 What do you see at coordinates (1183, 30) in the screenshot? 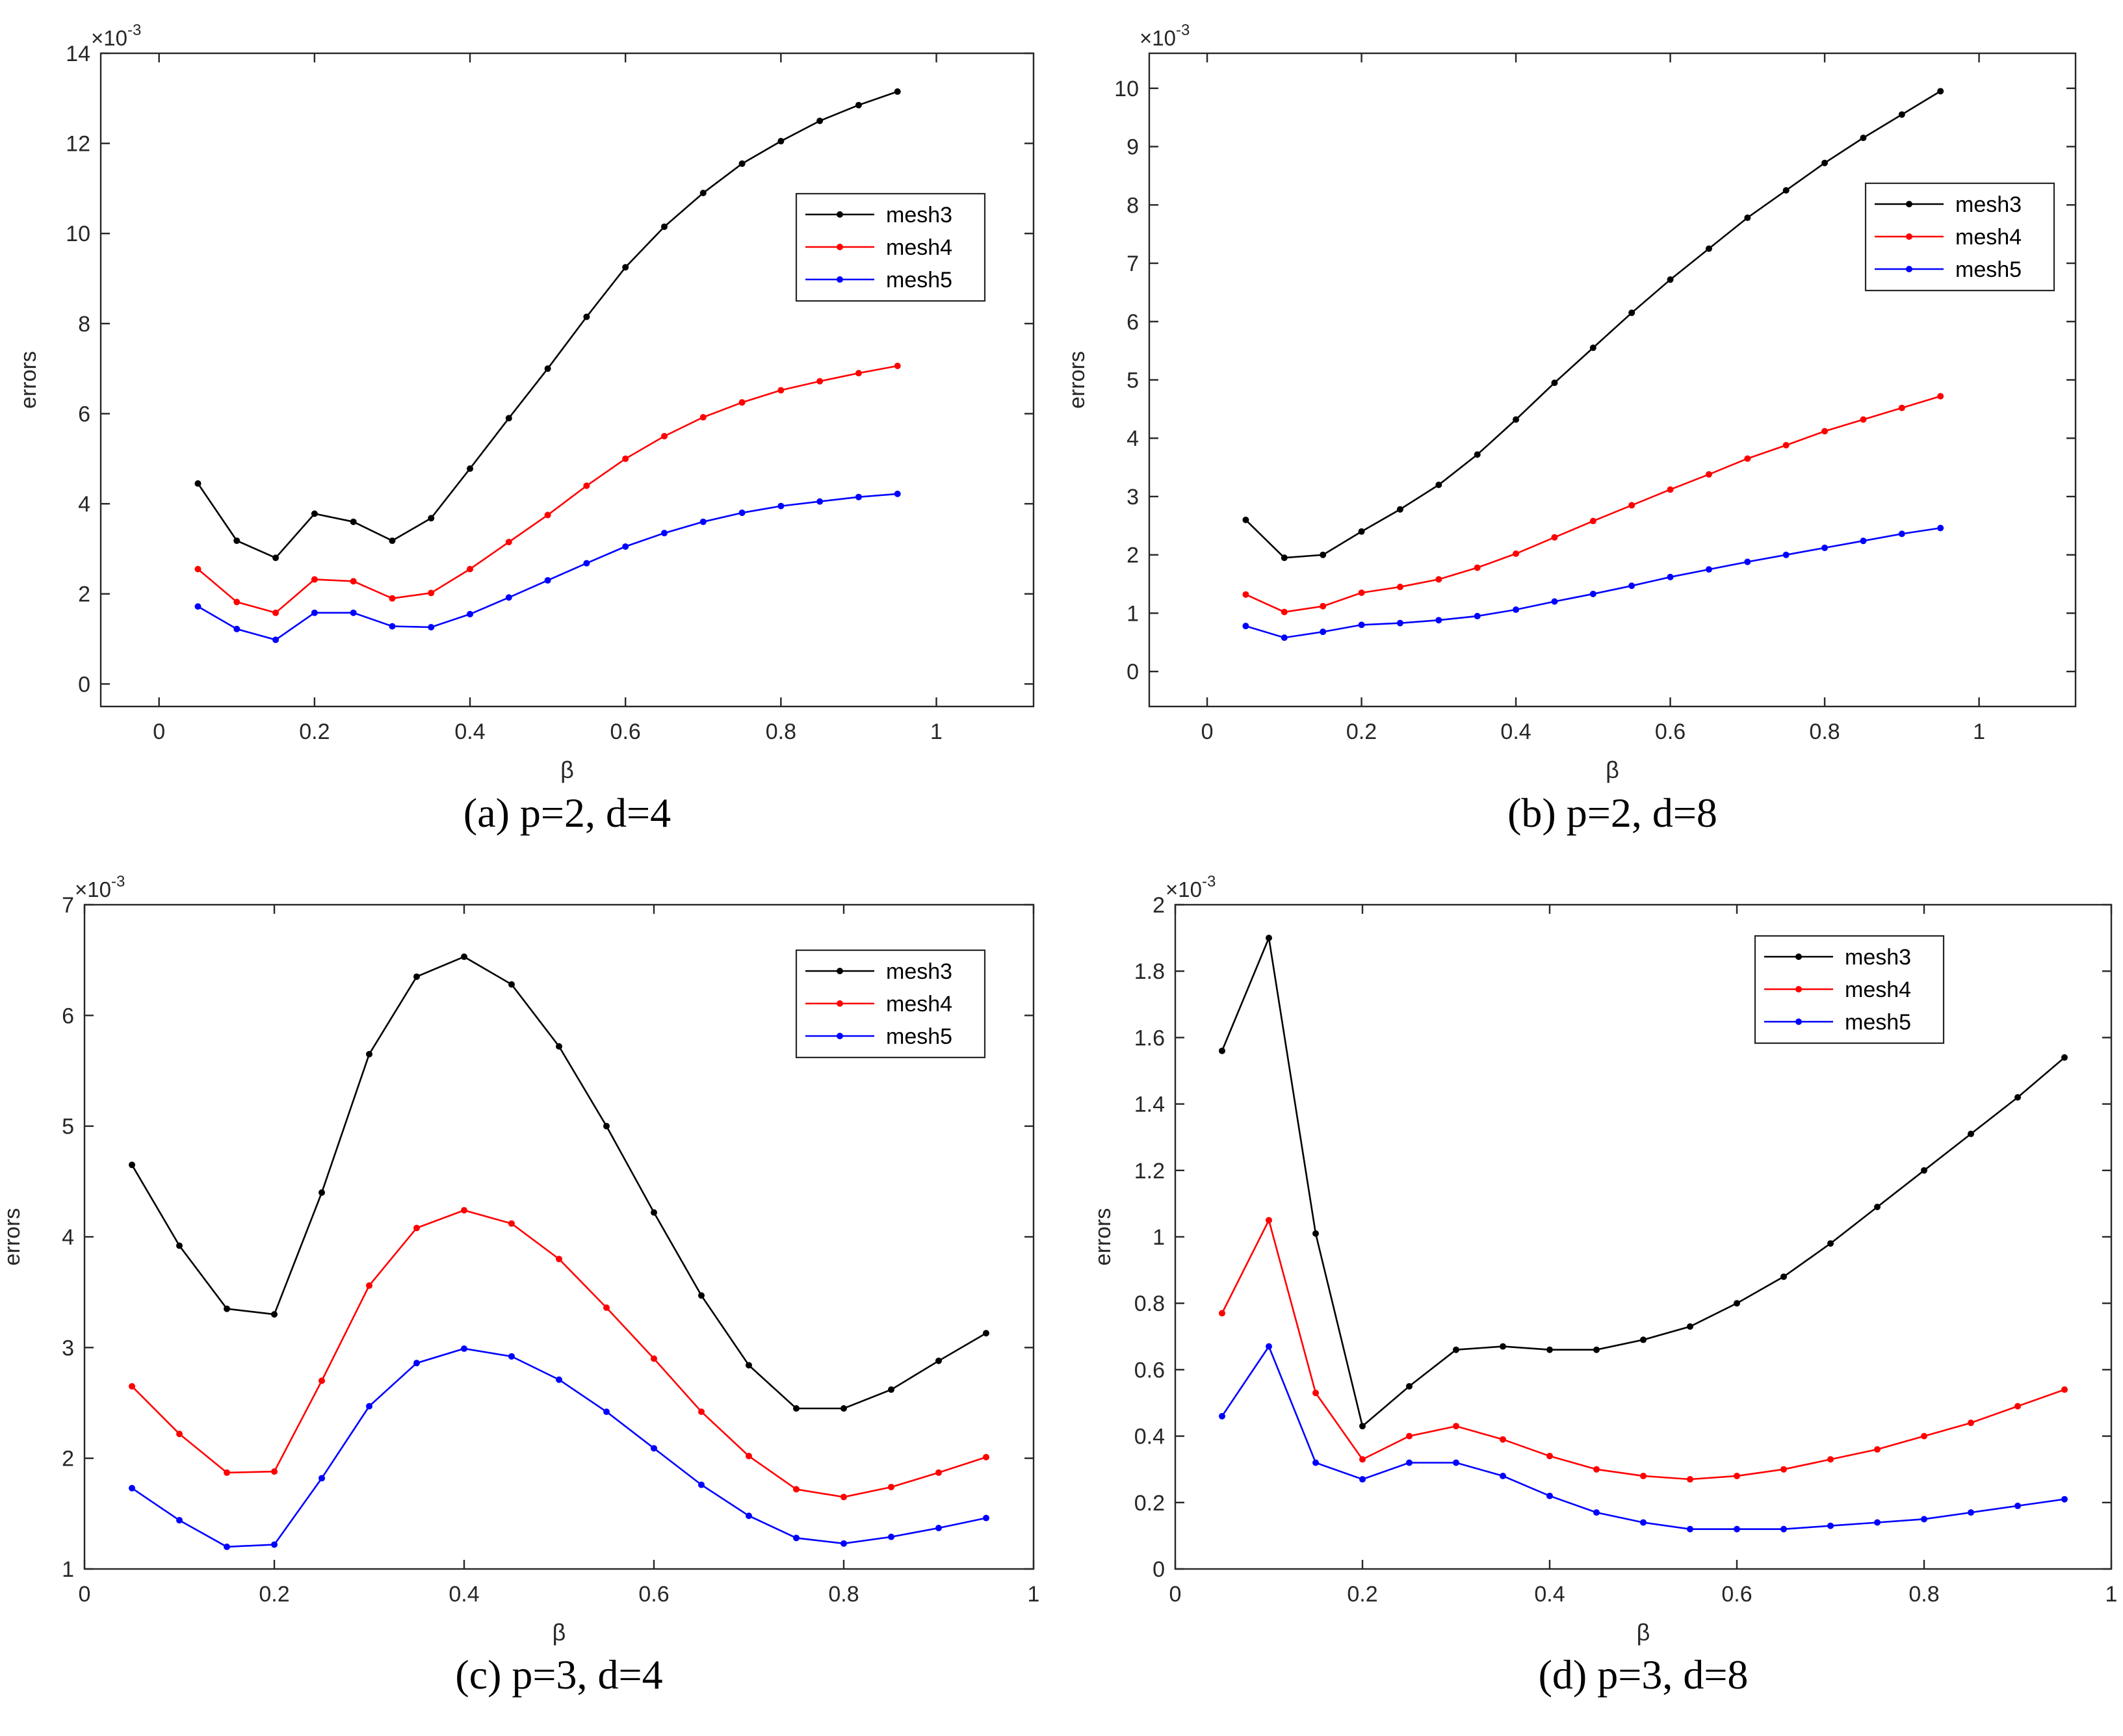
I see `exponent-power: -3` at bounding box center [1183, 30].